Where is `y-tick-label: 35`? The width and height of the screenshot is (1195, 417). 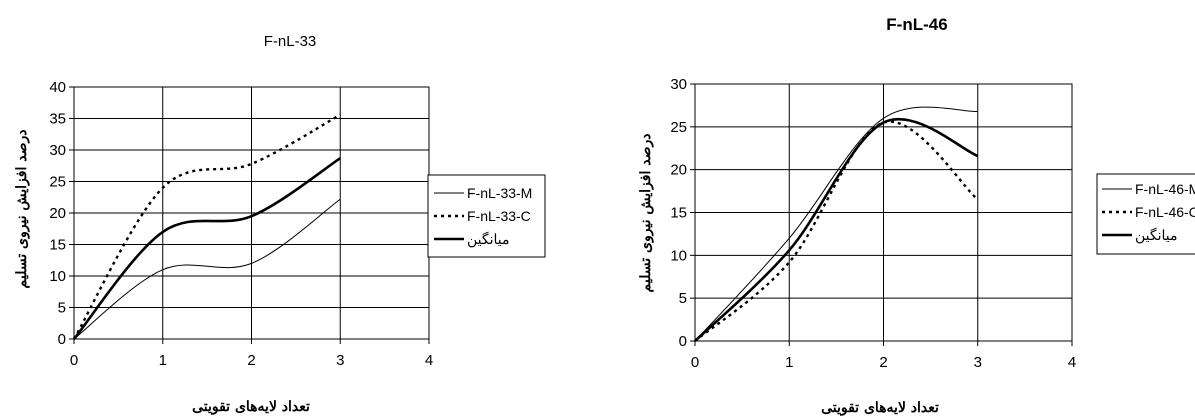 y-tick-label: 35 is located at coordinates (57, 119).